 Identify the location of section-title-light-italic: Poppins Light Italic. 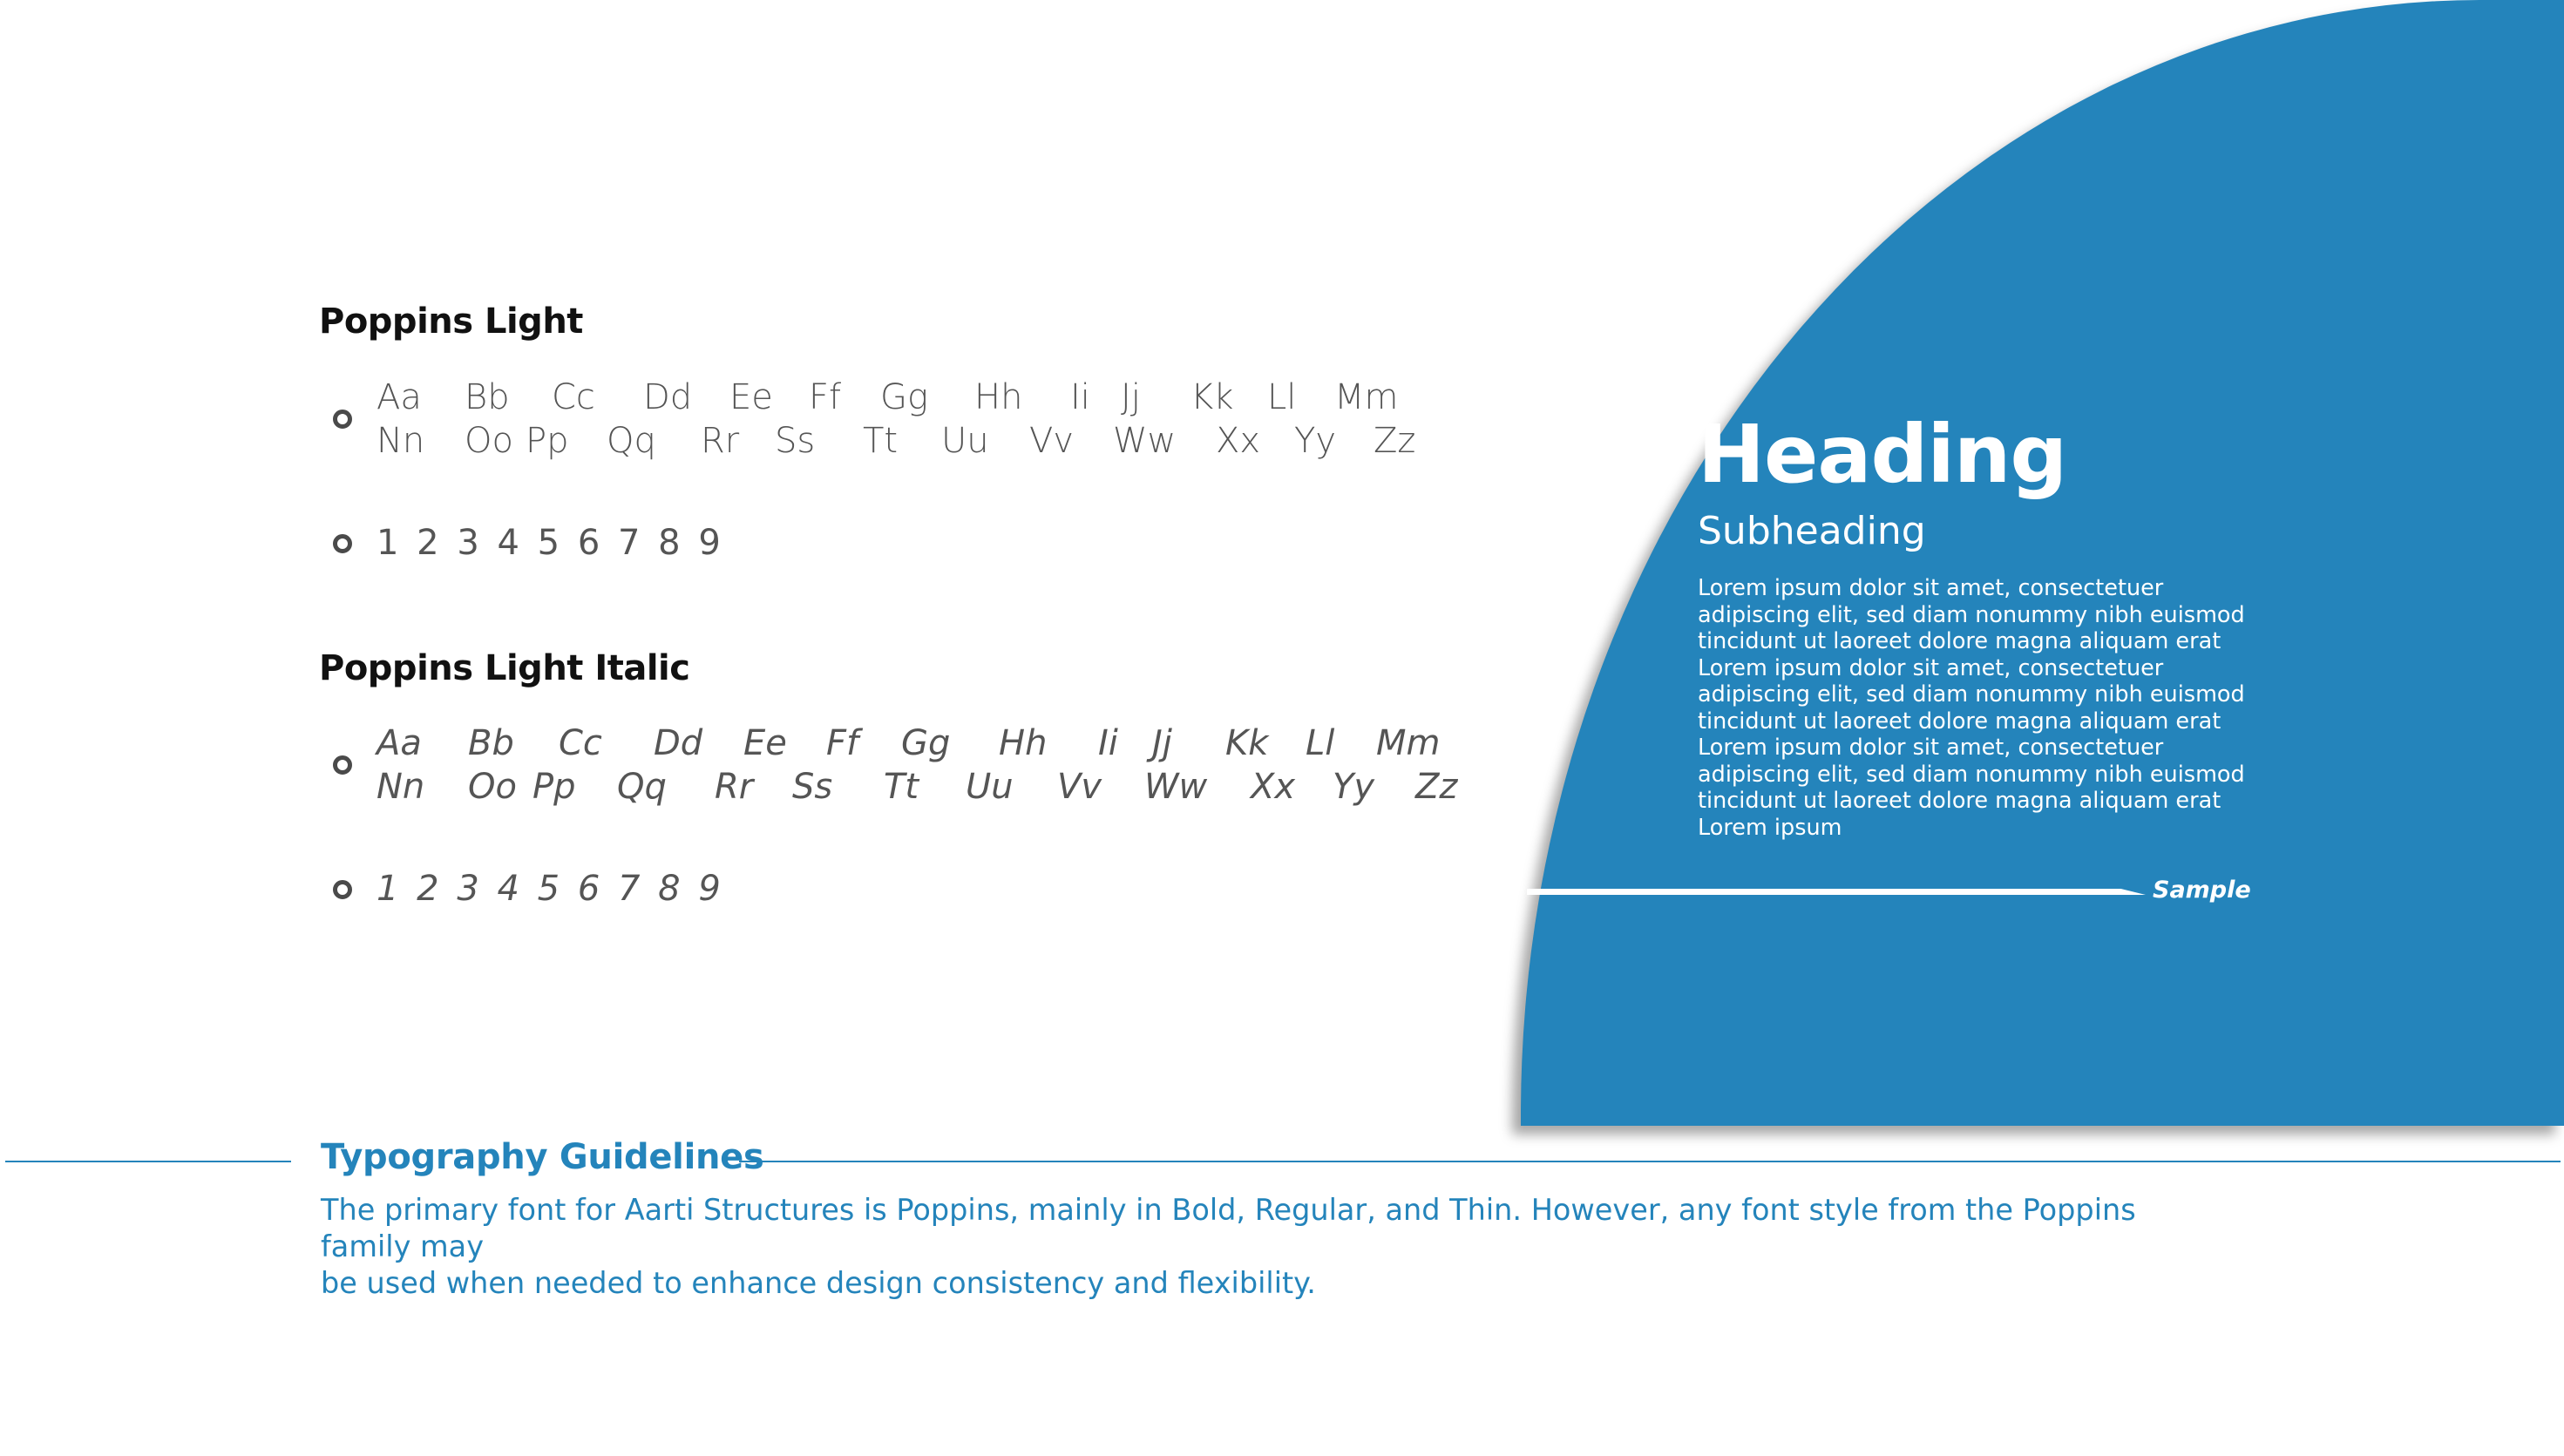
(504, 668).